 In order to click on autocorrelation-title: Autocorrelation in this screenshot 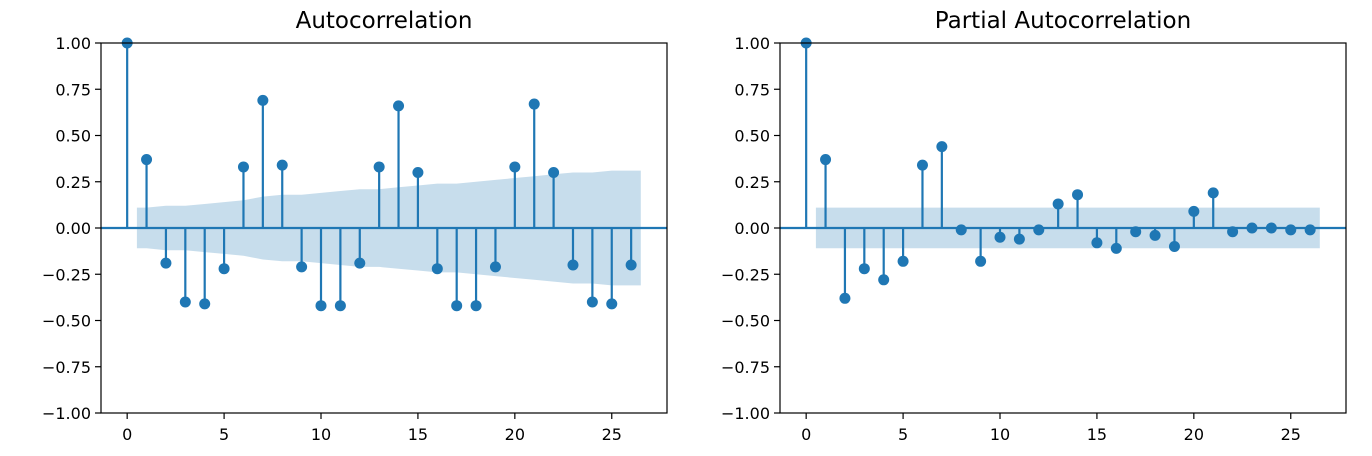, I will do `click(384, 21)`.